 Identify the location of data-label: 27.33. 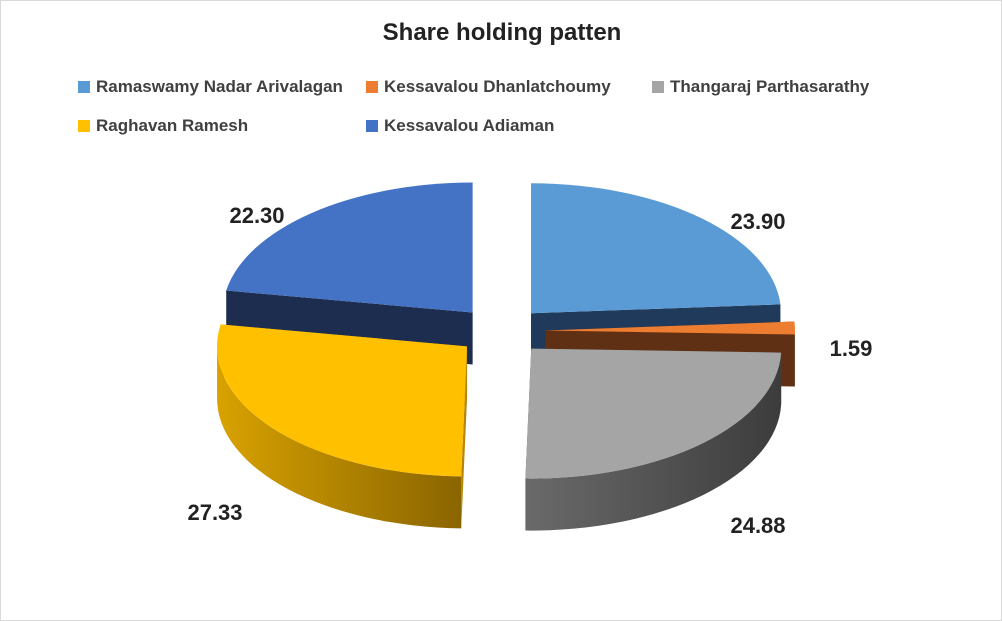
(214, 512).